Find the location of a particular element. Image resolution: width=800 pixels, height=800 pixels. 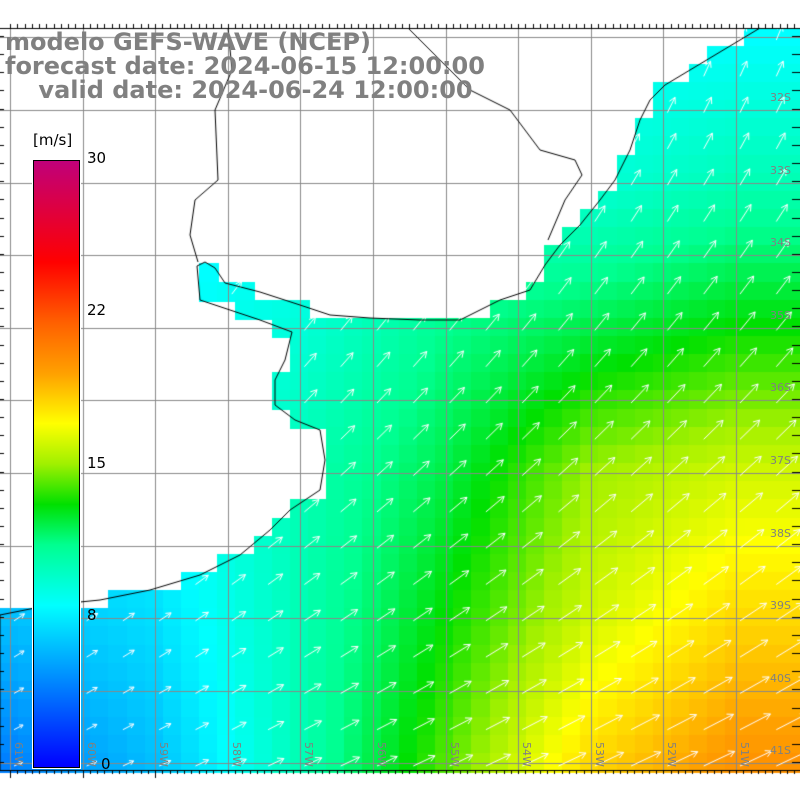

longitude-label: 54W is located at coordinates (527, 754).